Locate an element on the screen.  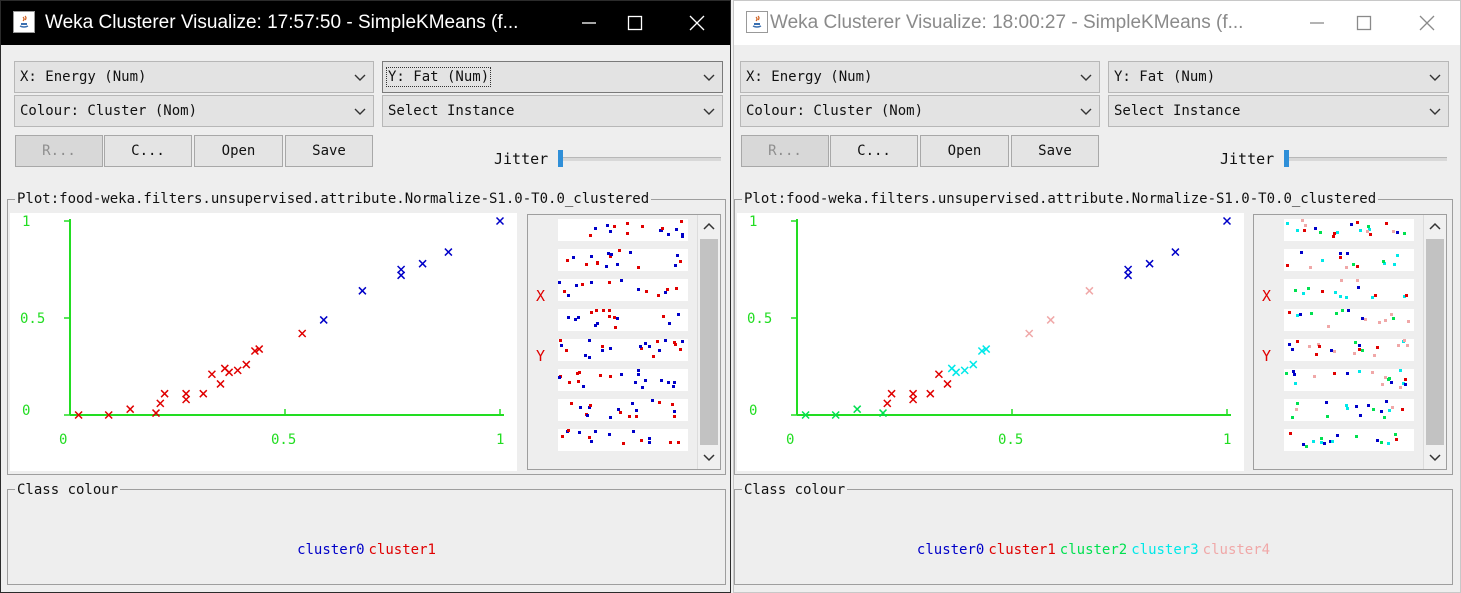
legend-cluster3: cluster3 is located at coordinates (1165, 550).